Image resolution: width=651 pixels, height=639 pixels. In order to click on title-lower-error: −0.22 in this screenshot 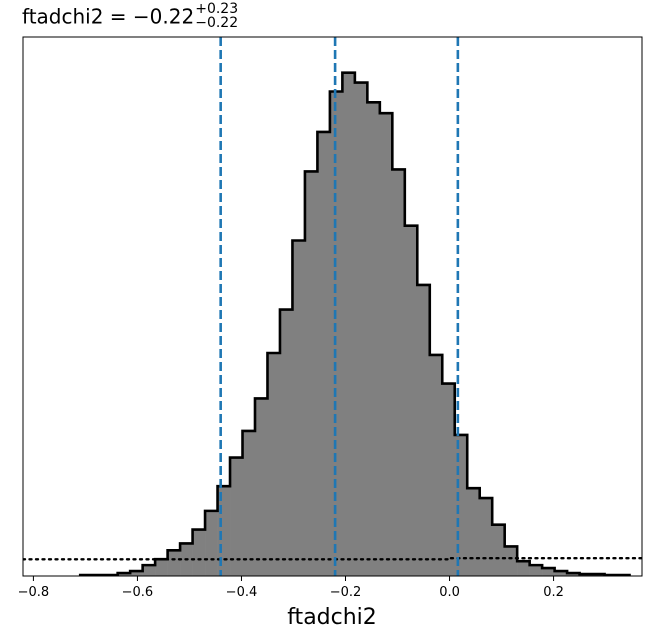, I will do `click(217, 23)`.